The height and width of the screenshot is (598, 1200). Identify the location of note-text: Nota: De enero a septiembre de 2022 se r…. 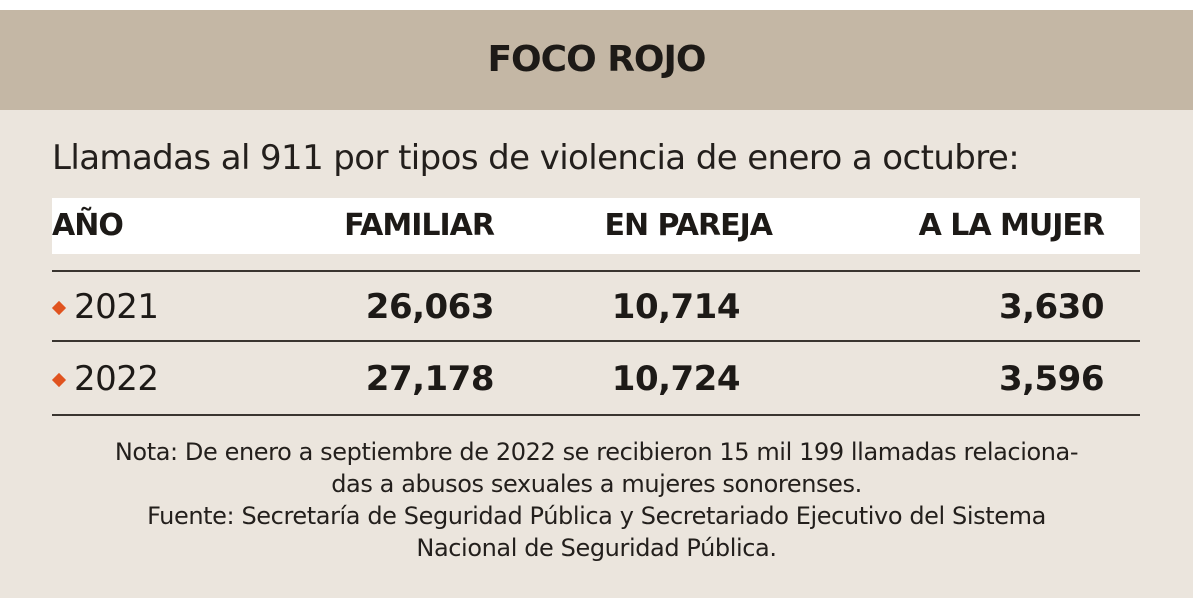
(596, 452).